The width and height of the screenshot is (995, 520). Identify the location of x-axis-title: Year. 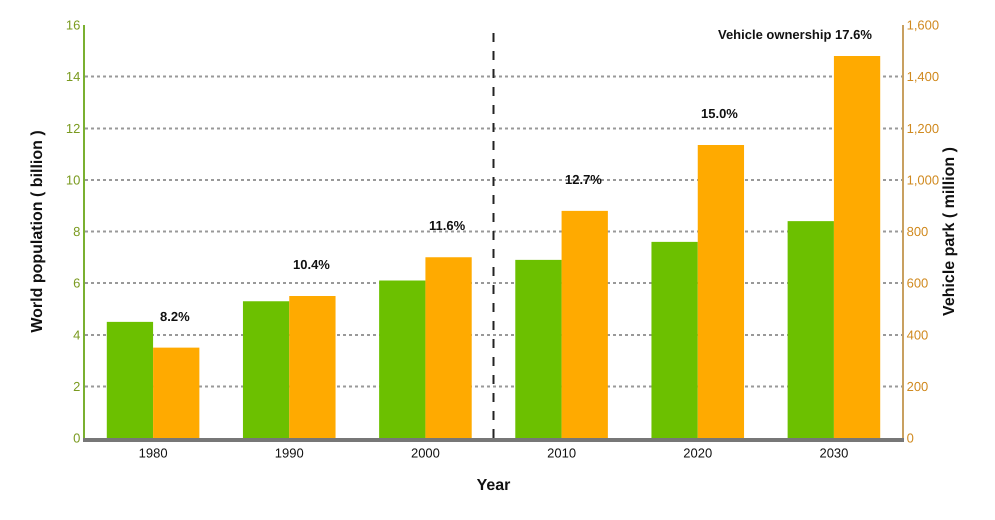
(493, 485).